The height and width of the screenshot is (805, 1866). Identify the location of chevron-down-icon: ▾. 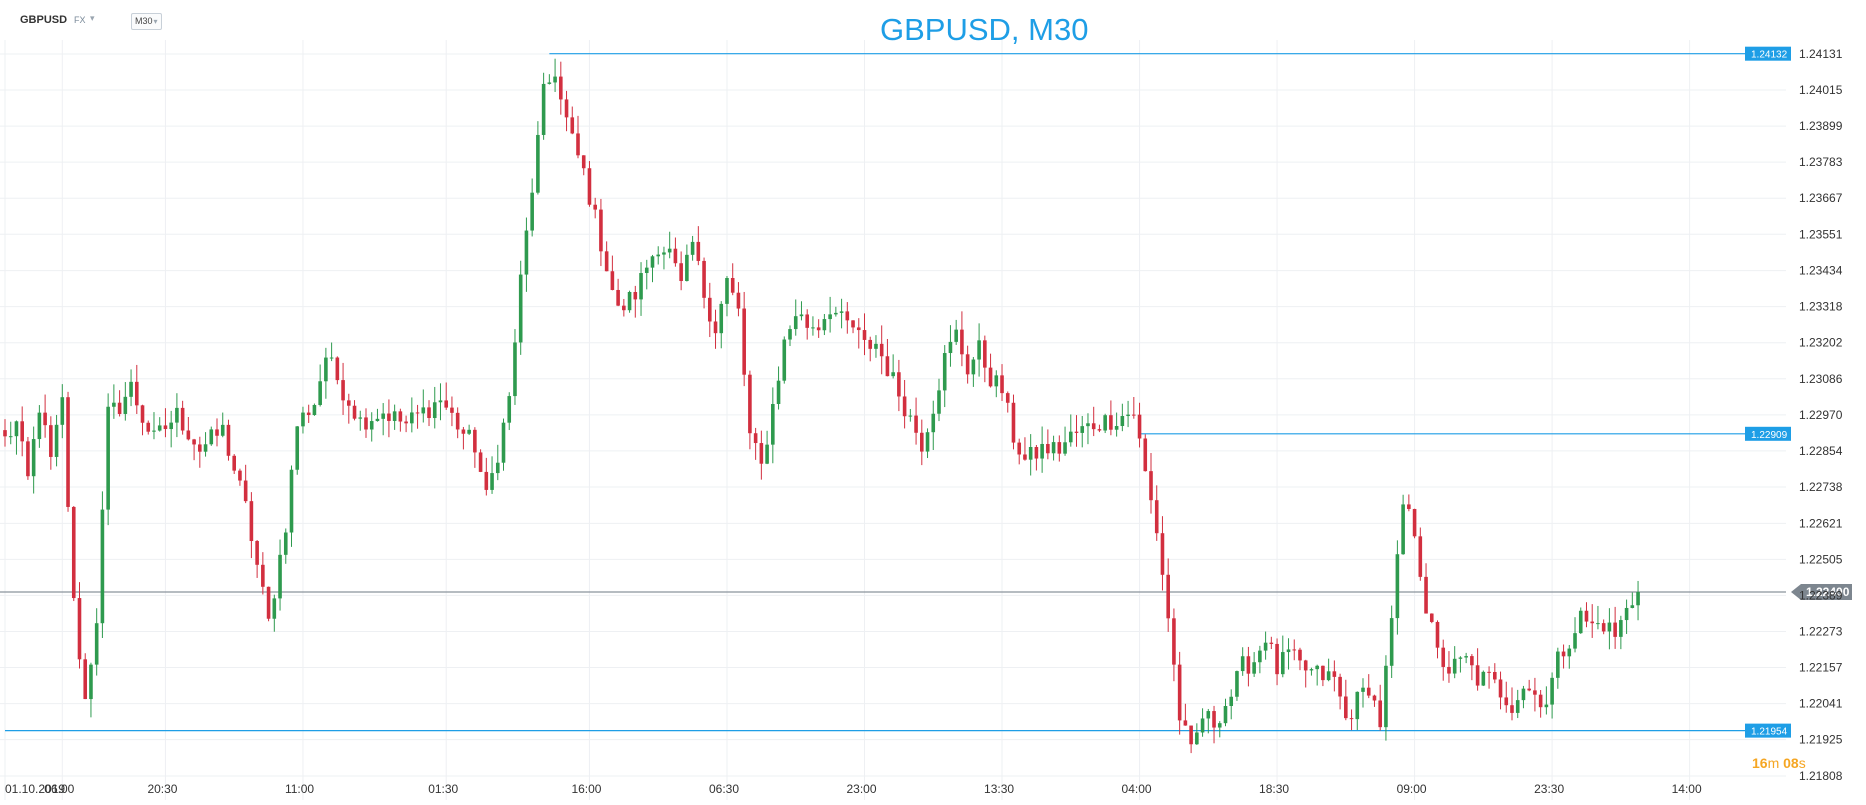
(92, 18).